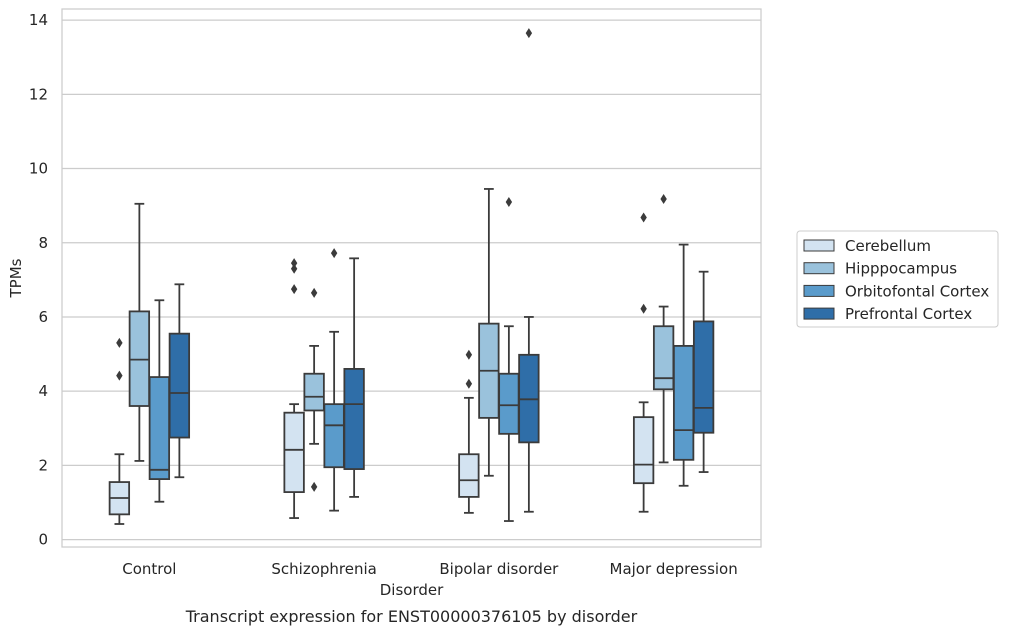  What do you see at coordinates (38, 94) in the screenshot?
I see `y-tick-label: 12` at bounding box center [38, 94].